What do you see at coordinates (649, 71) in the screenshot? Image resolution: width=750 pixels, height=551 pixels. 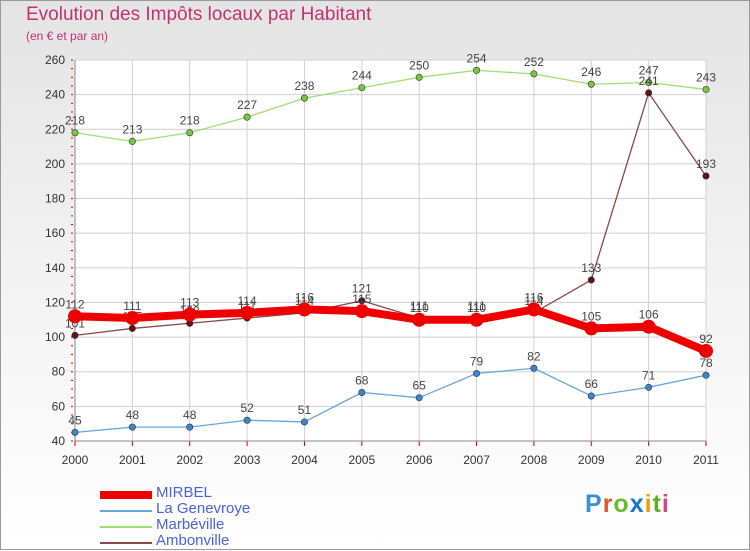 I see `data-label: 247` at bounding box center [649, 71].